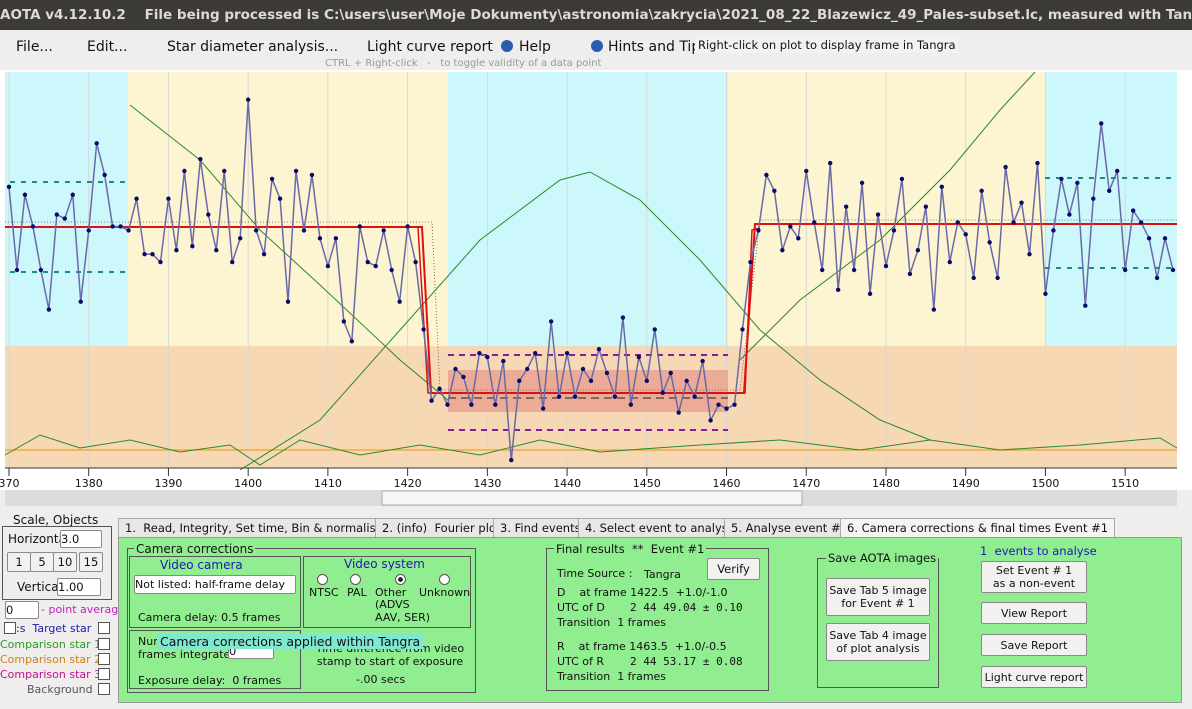  Describe the element at coordinates (878, 597) in the screenshot. I see `save-button: Save Tab 5 image for Event # 1` at that location.